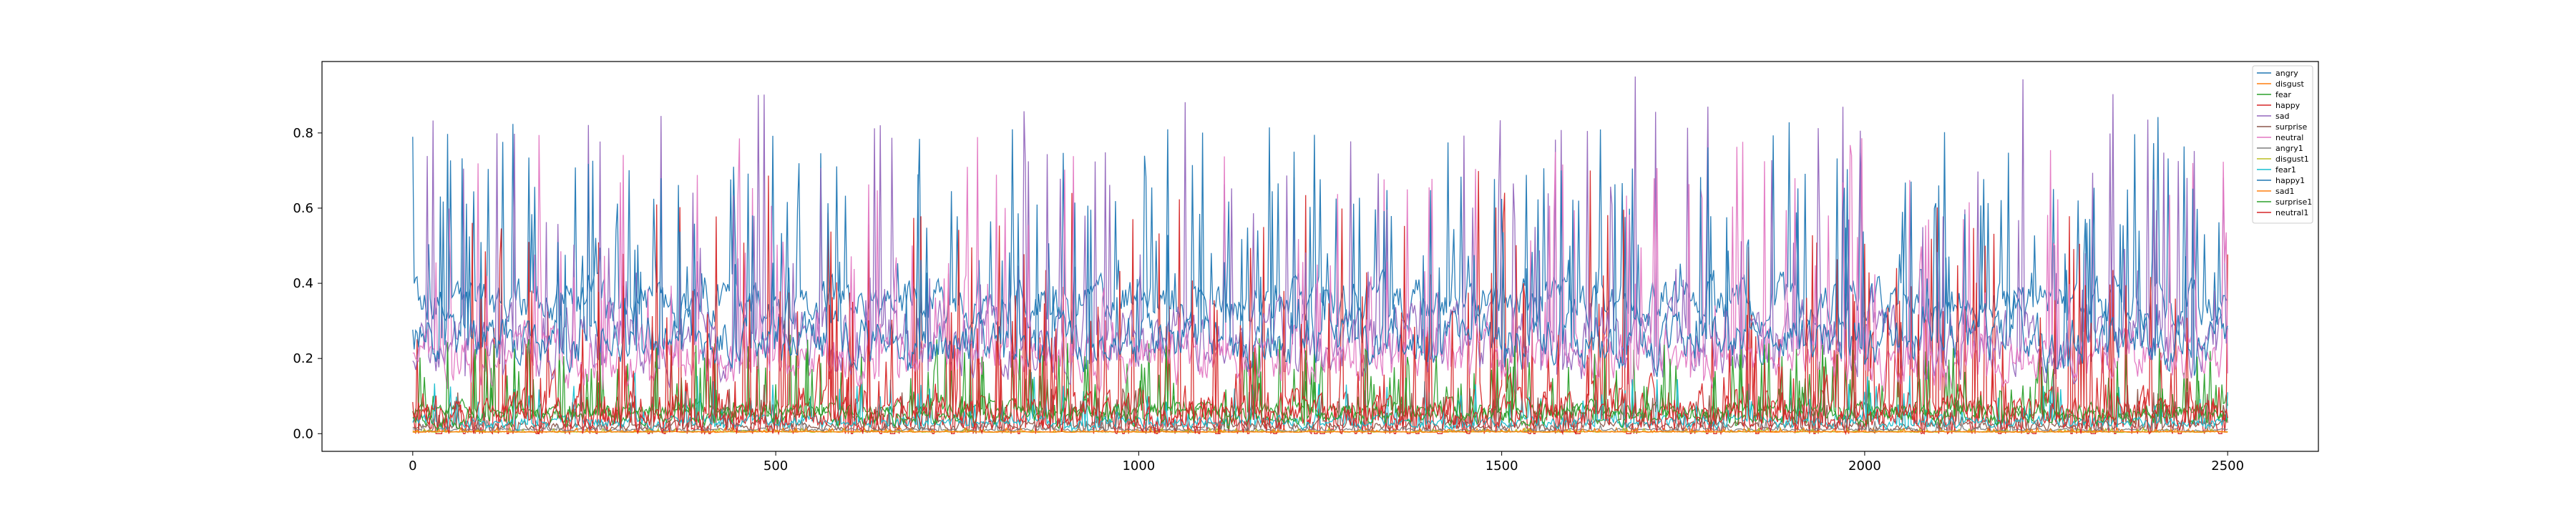 Image resolution: width=2576 pixels, height=515 pixels. I want to click on legend-label-disgust1: disgust1, so click(2292, 159).